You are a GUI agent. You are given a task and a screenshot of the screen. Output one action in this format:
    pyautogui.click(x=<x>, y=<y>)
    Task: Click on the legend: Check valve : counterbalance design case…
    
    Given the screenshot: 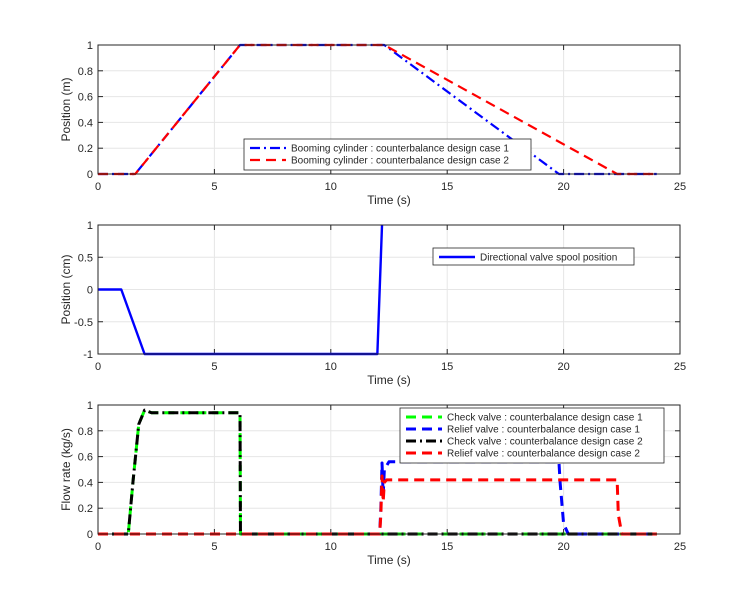 What is the action you would take?
    pyautogui.click(x=532, y=435)
    